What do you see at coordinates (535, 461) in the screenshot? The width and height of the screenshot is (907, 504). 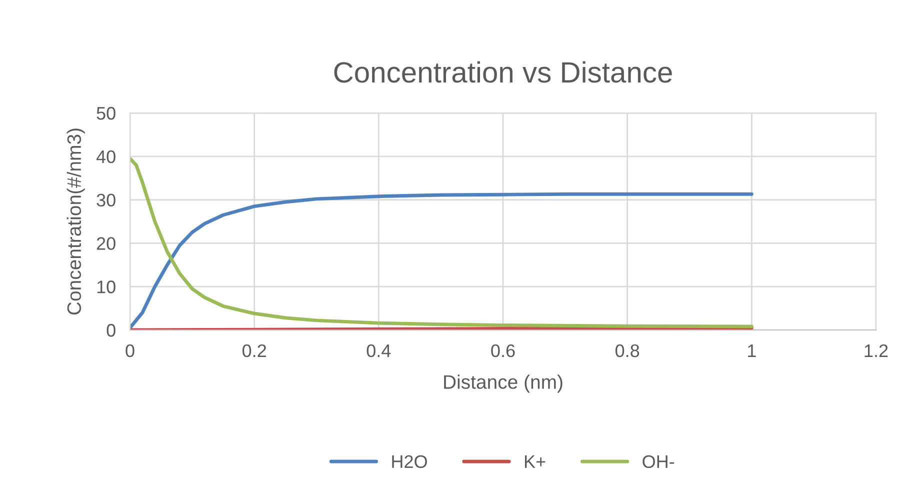 I see `legend-label: K+` at bounding box center [535, 461].